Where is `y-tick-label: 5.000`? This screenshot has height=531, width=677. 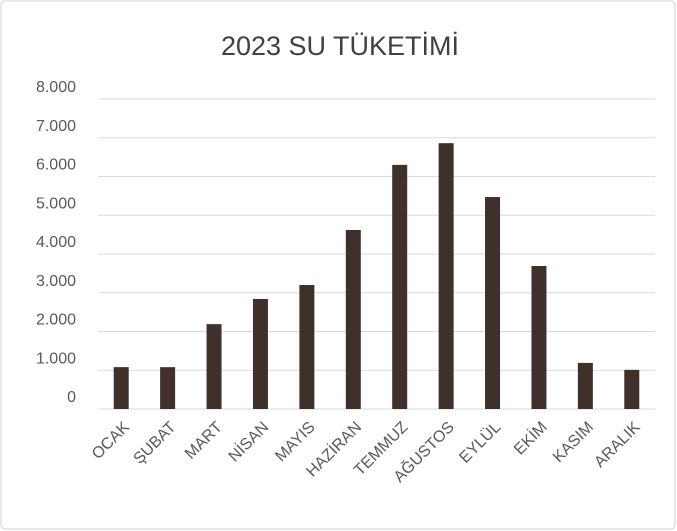 y-tick-label: 5.000 is located at coordinates (56, 203).